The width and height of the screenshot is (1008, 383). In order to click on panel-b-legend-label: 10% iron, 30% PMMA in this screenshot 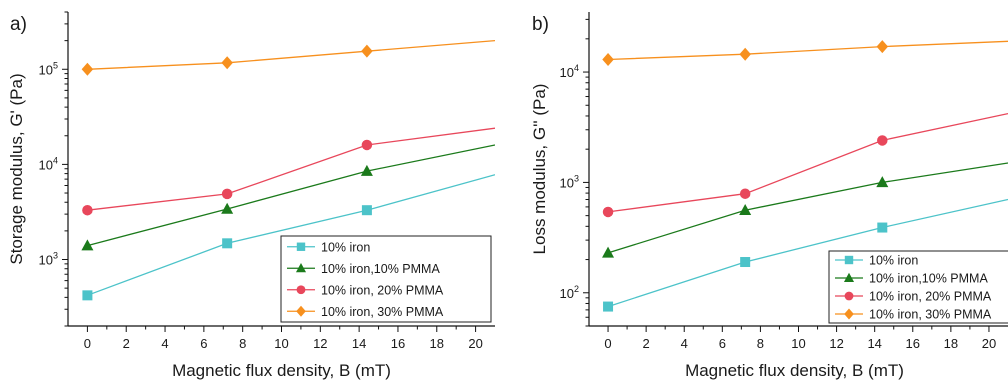, I will do `click(930, 315)`.